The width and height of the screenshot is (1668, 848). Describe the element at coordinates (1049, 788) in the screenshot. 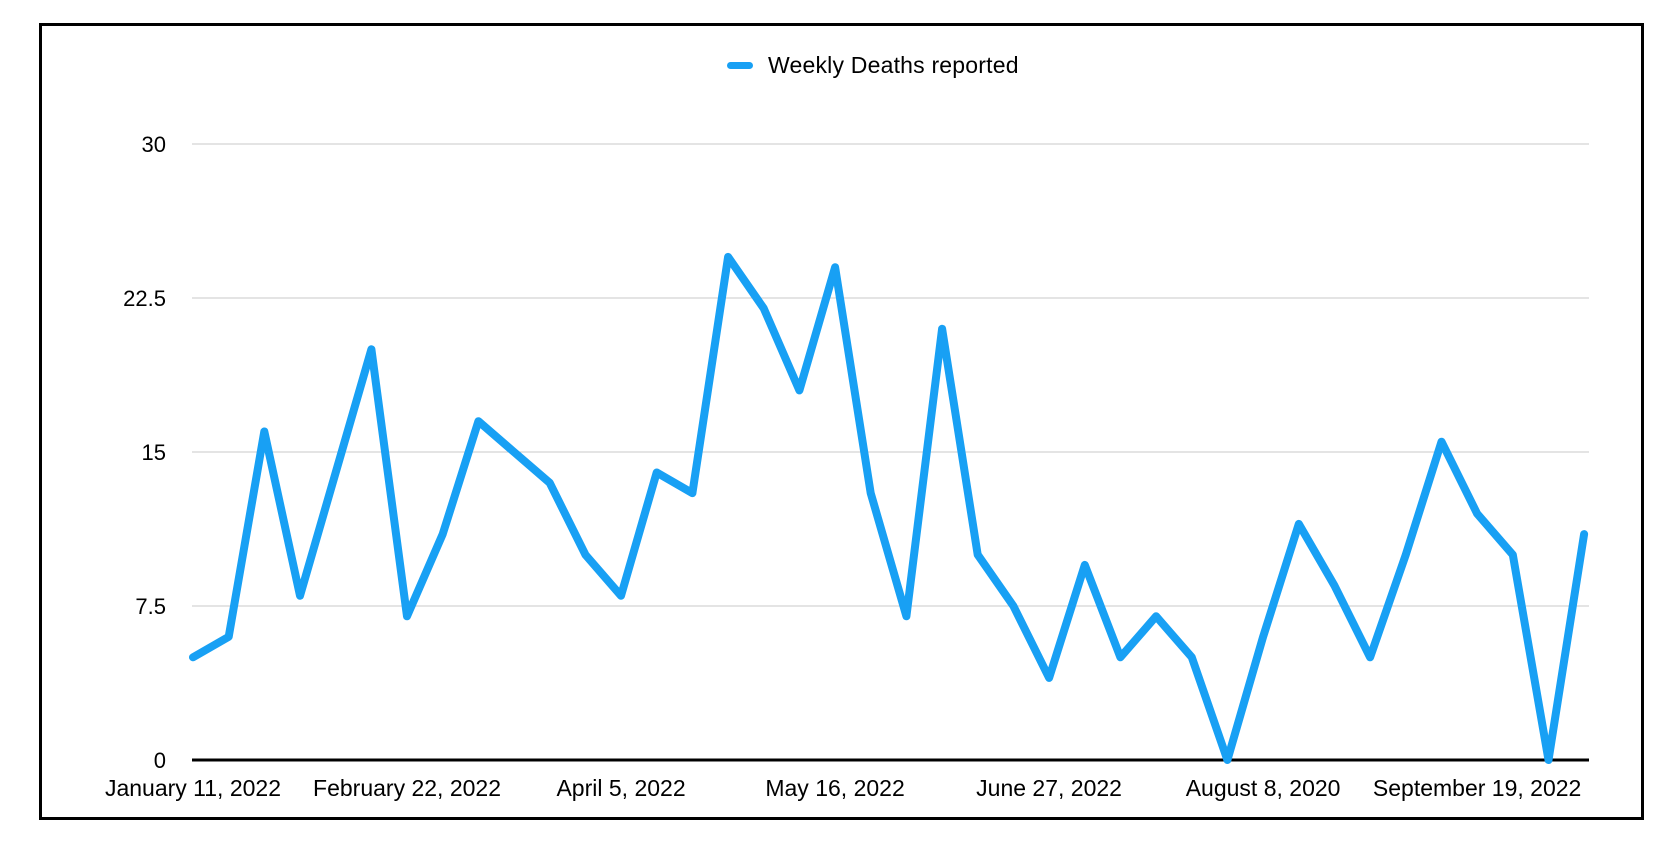

I see `x-tick-label-5: June 27, 2022` at that location.